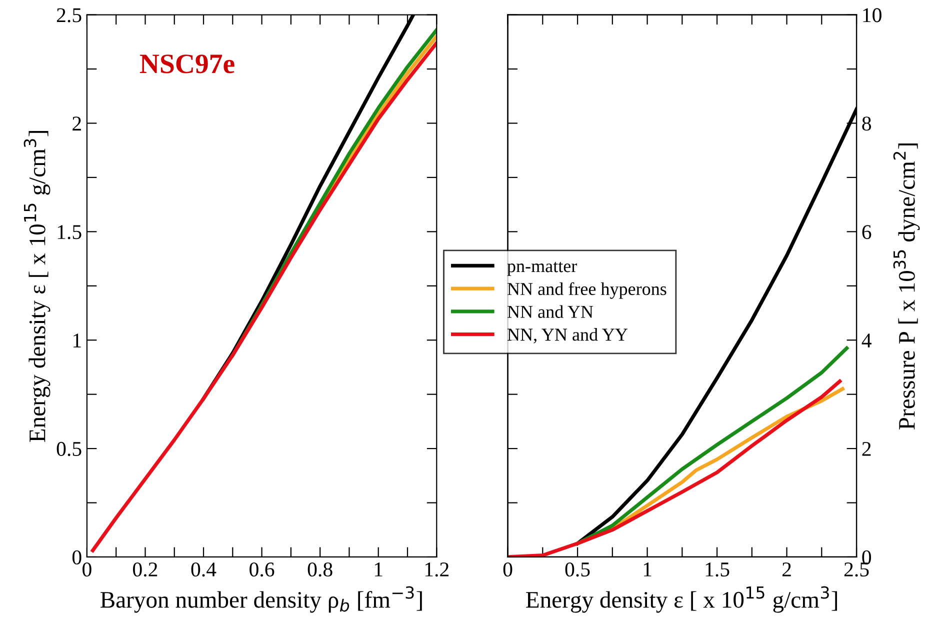 The width and height of the screenshot is (930, 629). I want to click on y2-tick-label: 4, so click(867, 341).